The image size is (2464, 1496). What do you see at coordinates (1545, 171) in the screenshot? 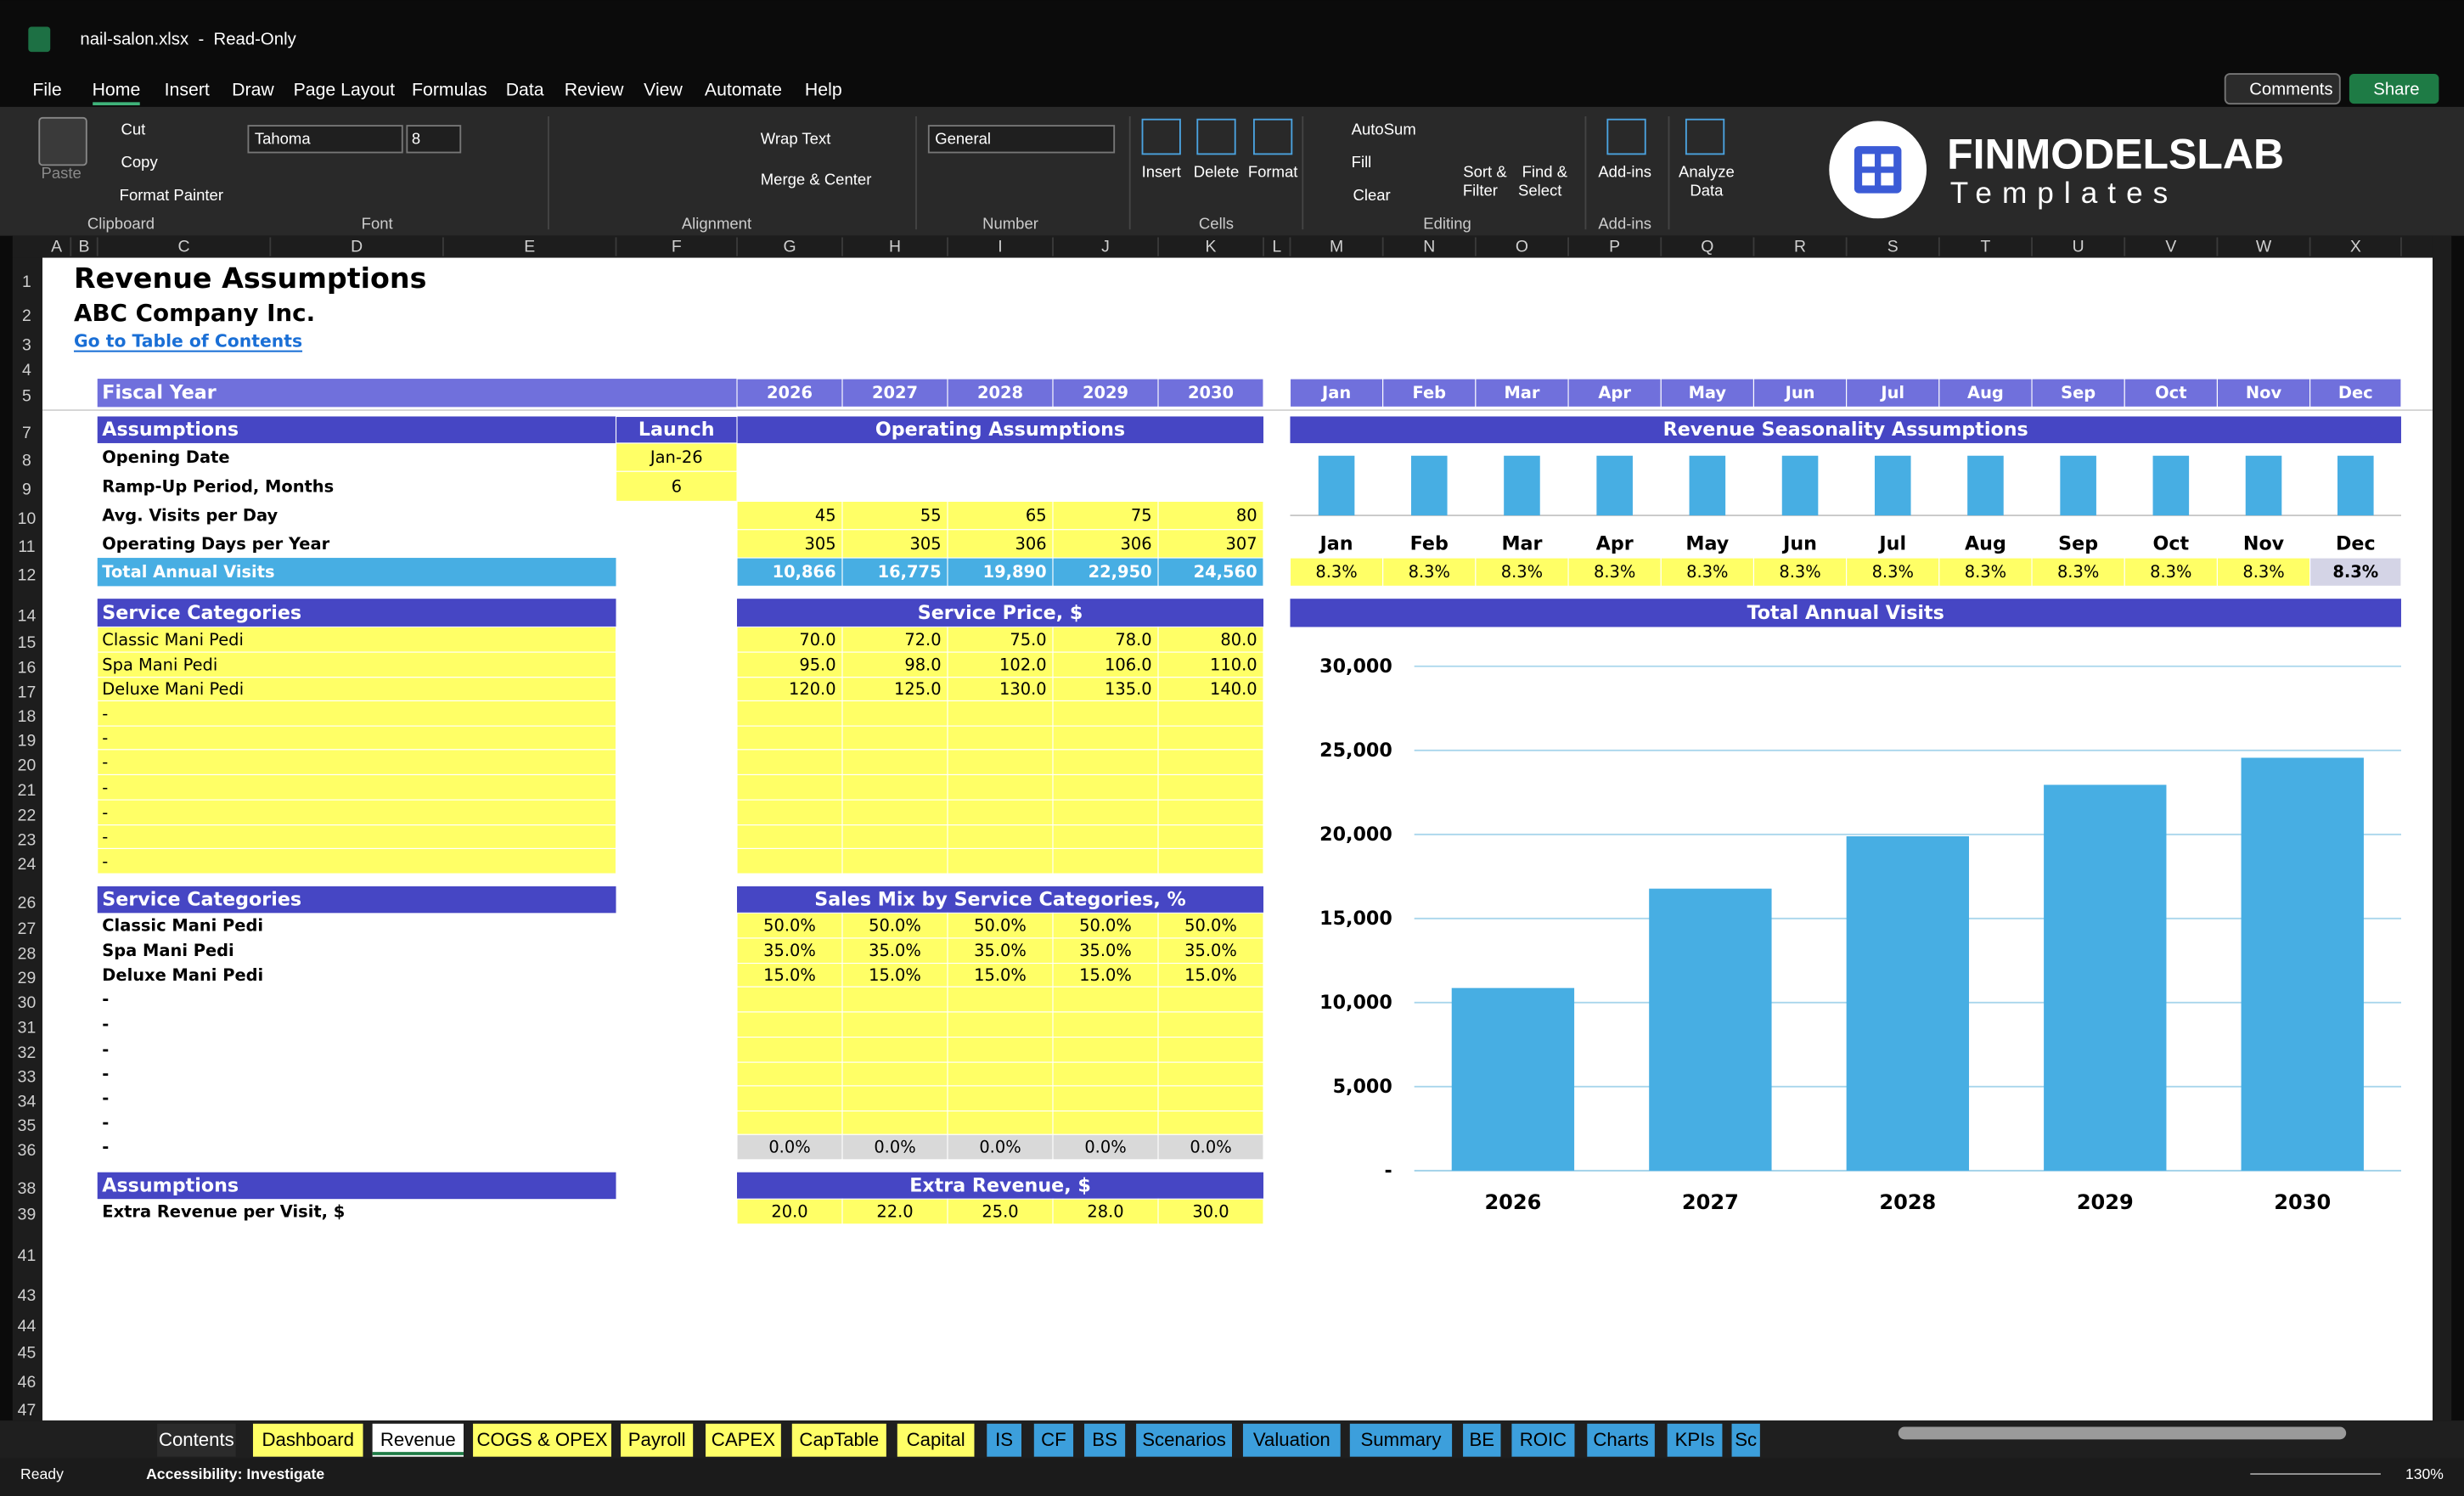
I see `ribbon-label: Find &` at bounding box center [1545, 171].